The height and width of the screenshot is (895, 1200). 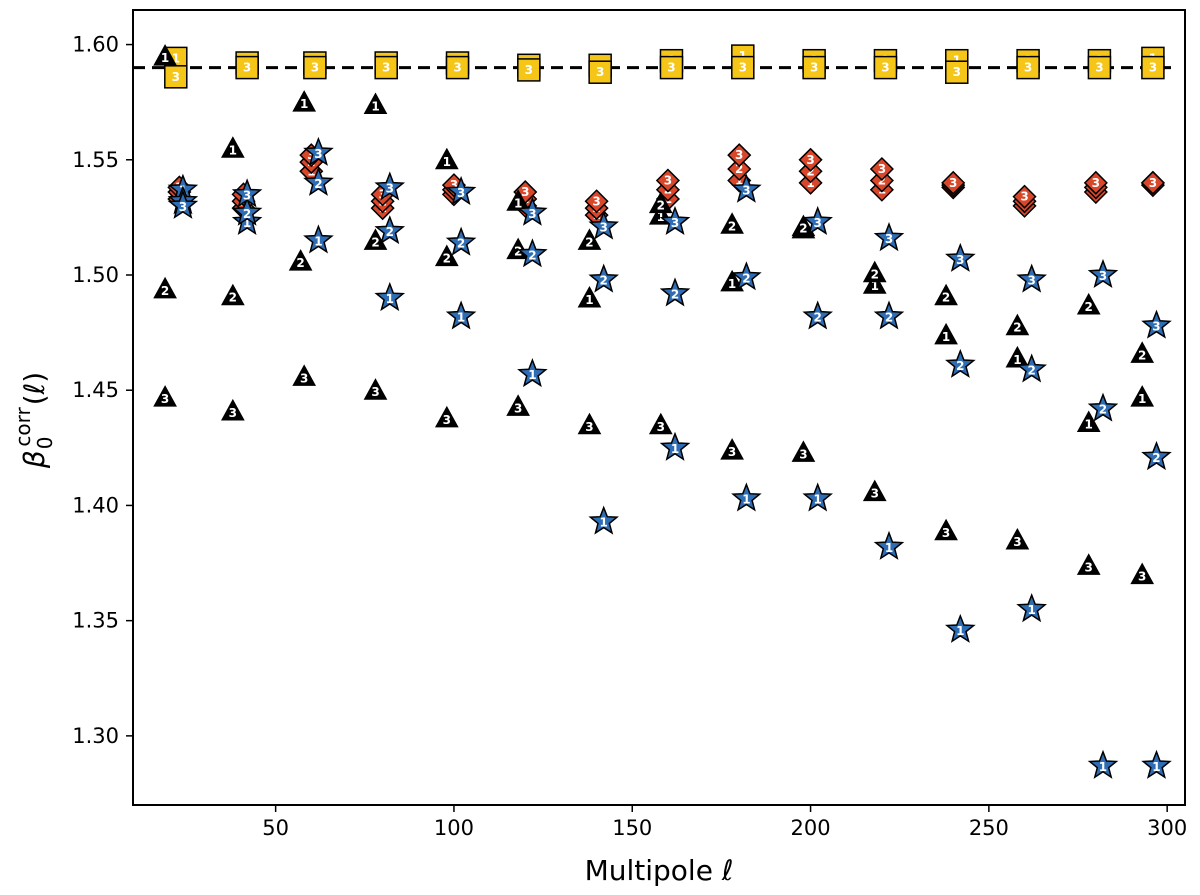 I want to click on x-tick-label: 250, so click(x=989, y=828).